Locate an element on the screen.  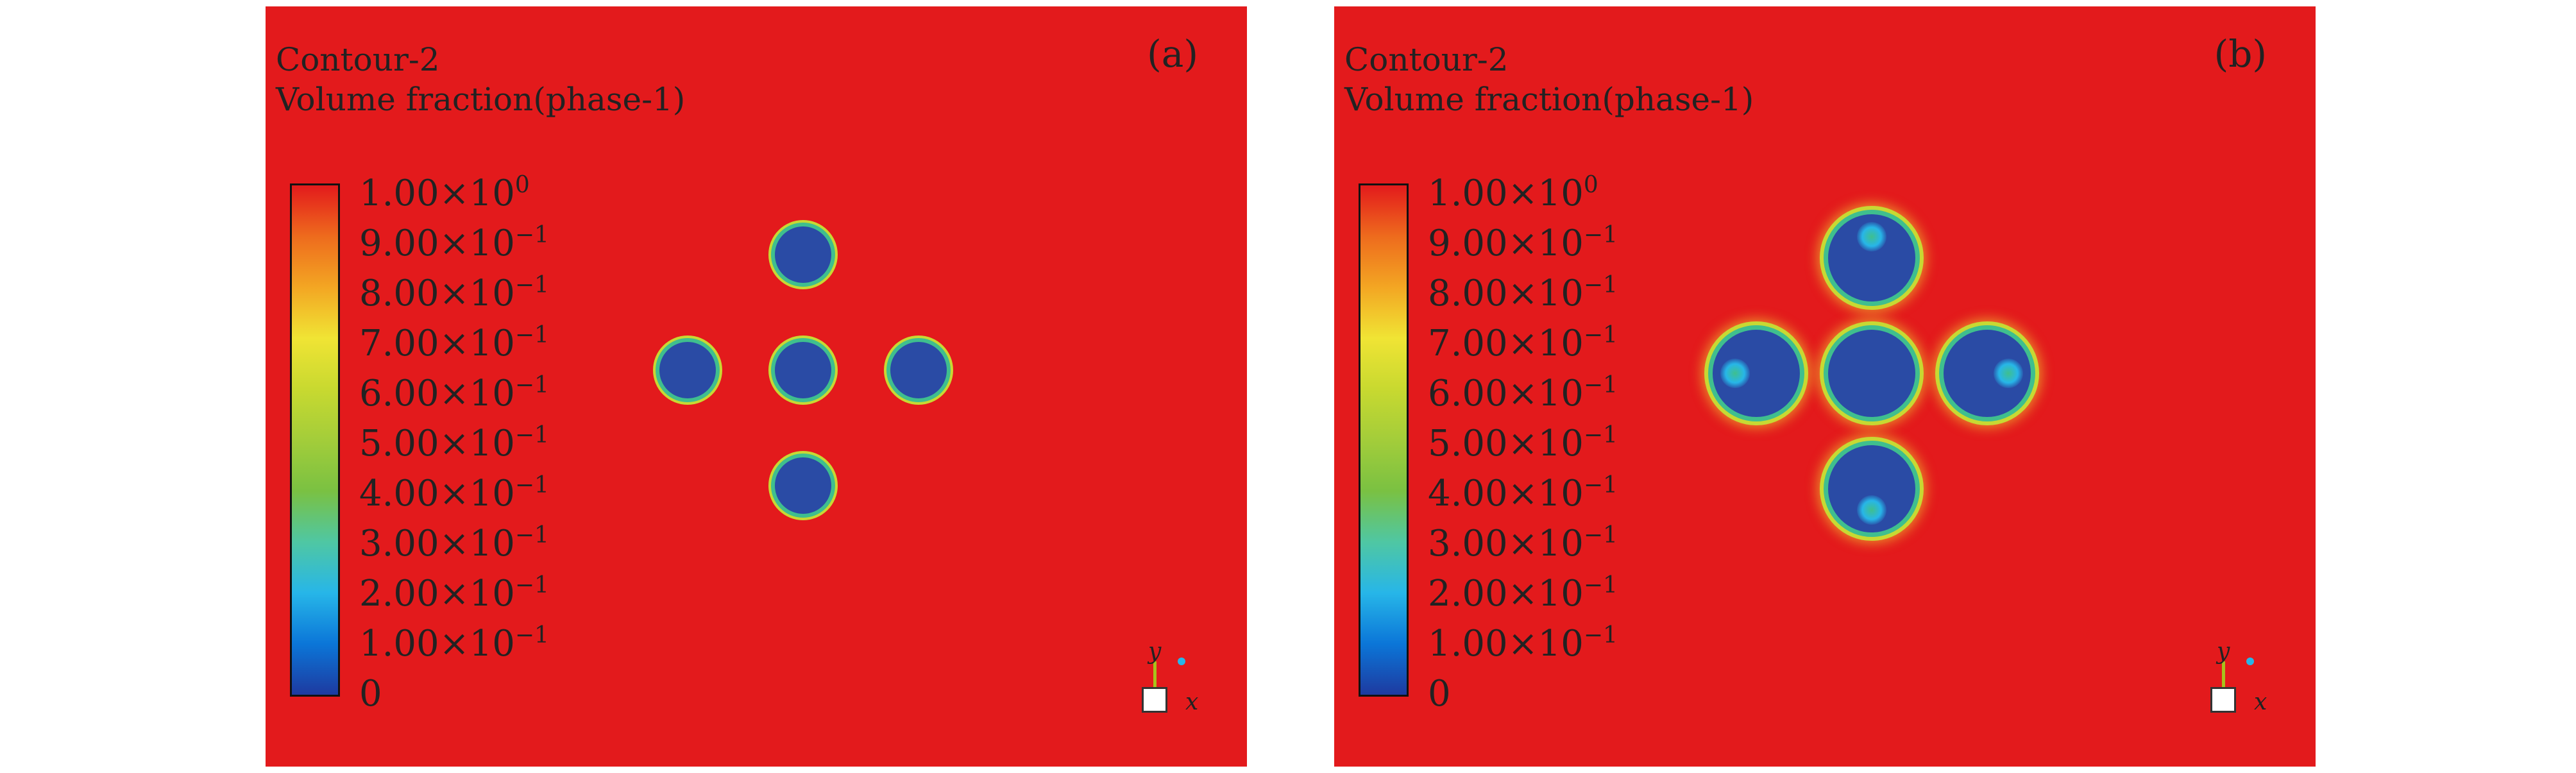
panel-label: (b) is located at coordinates (2240, 54).